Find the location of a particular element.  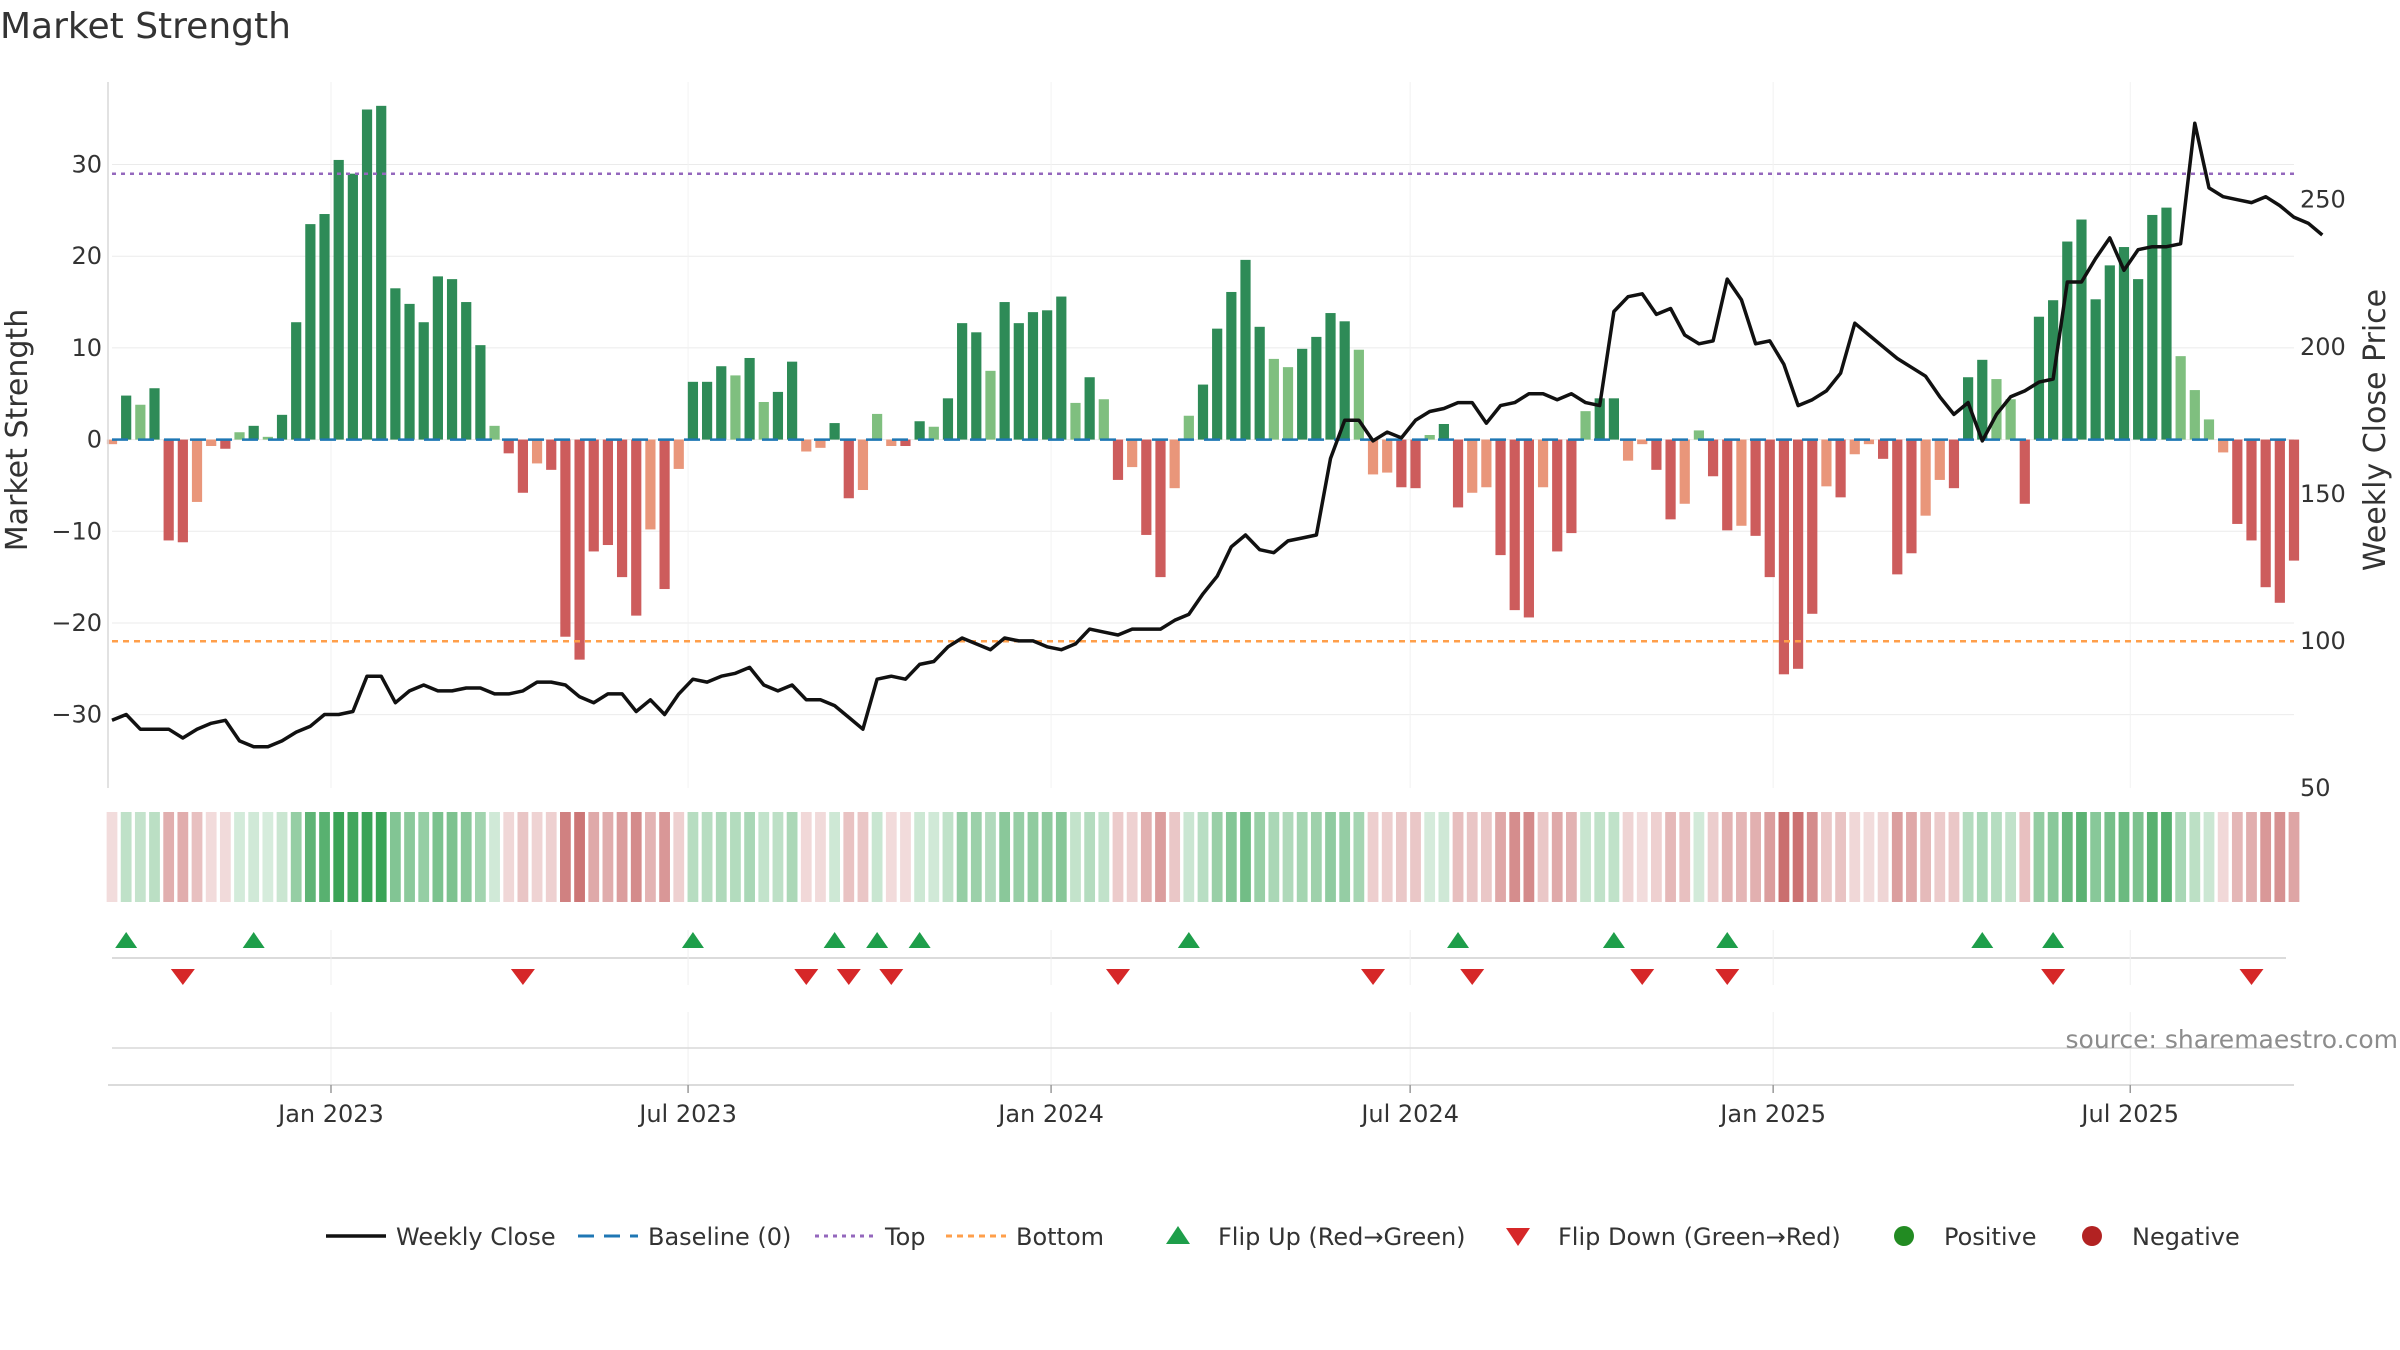

flip-down-marker is located at coordinates (848, 977).